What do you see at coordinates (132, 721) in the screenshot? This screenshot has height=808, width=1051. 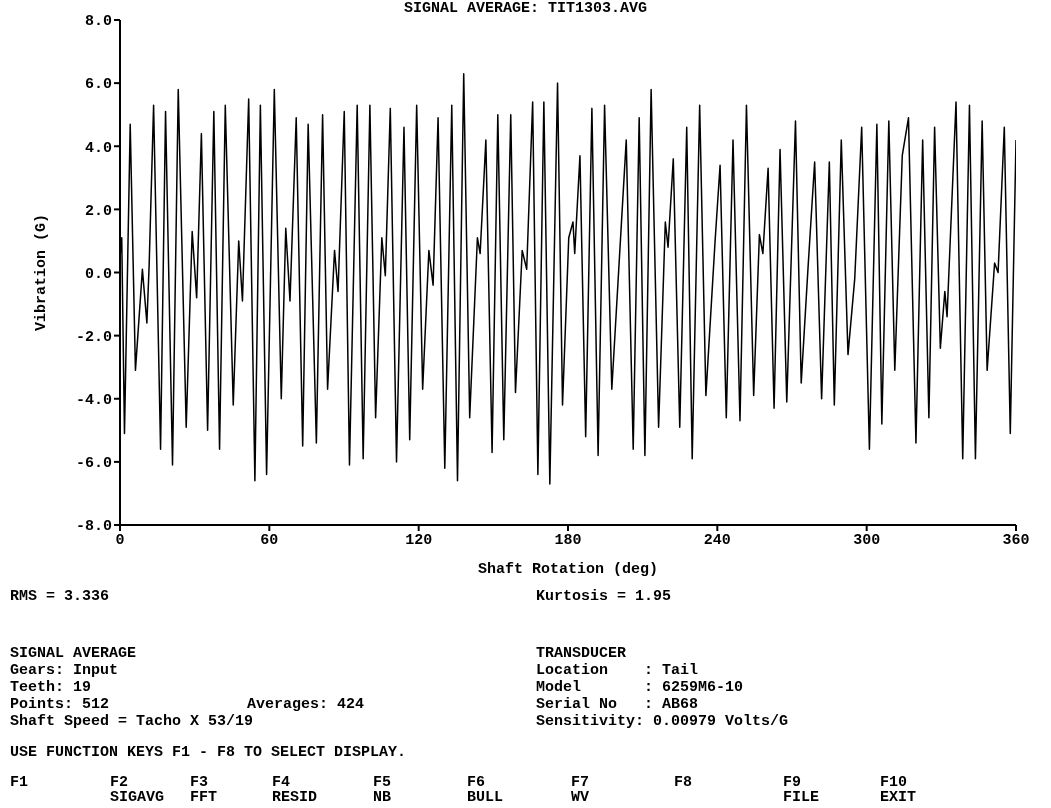 I see `text: Shaft Speed = Tacho X 53/19` at bounding box center [132, 721].